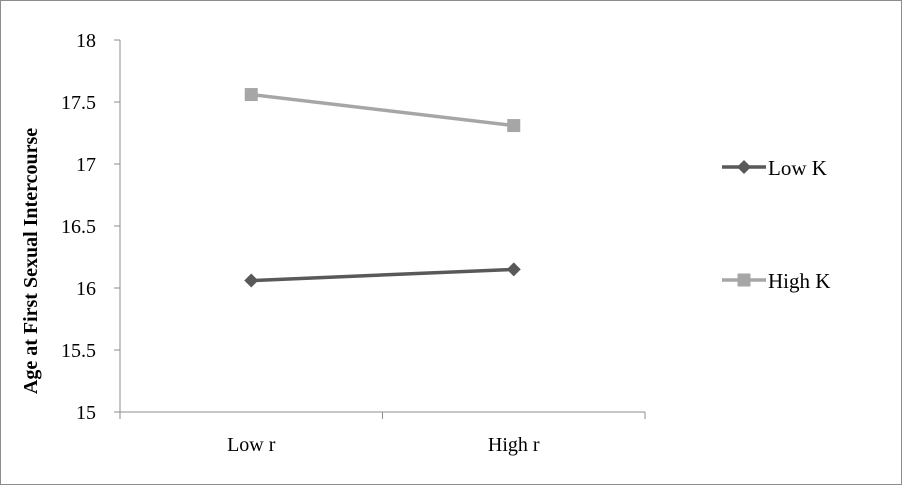 The image size is (902, 485). I want to click on series-high-k, so click(382, 110).